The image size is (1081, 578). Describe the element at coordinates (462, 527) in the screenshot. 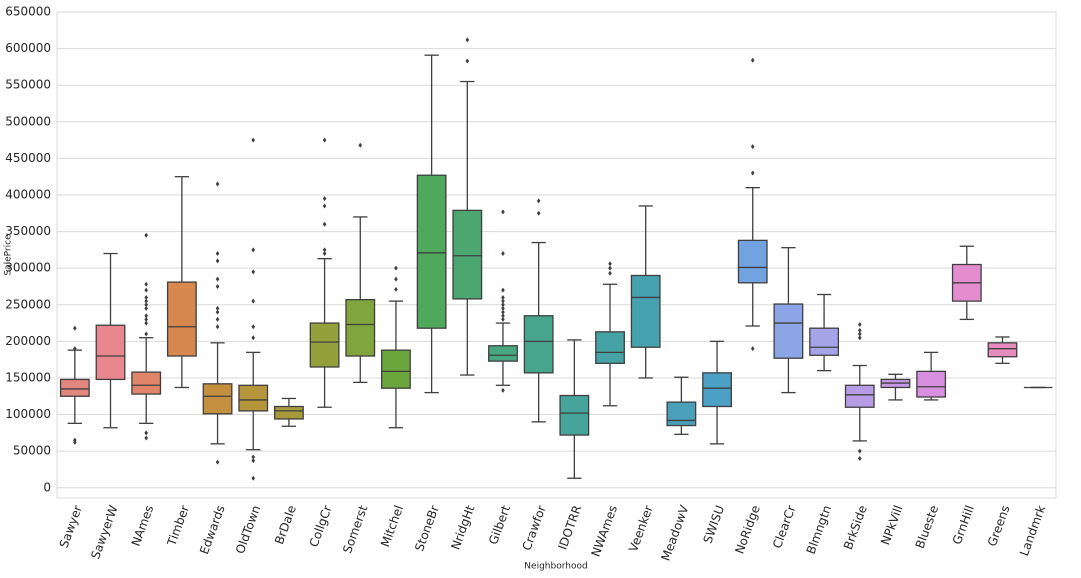

I see `x-tick-label: NridgHt` at that location.